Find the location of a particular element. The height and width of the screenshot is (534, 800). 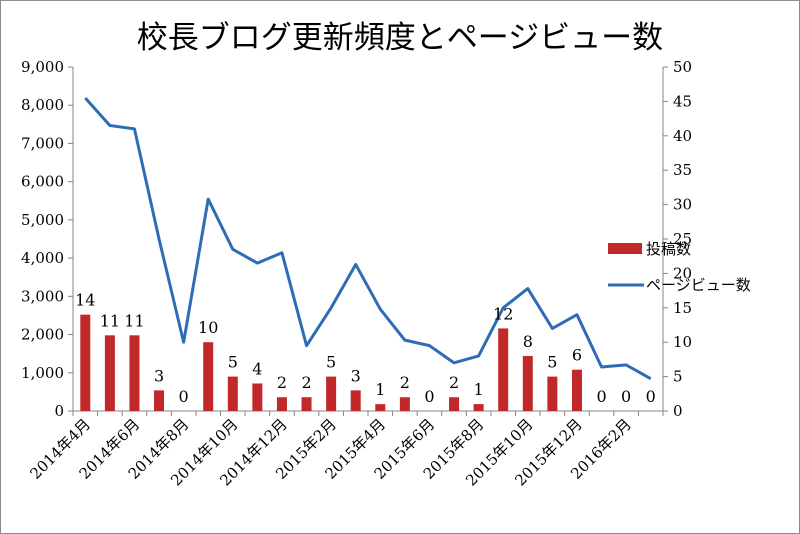

y-right-tick-label: 50 is located at coordinates (682, 67).